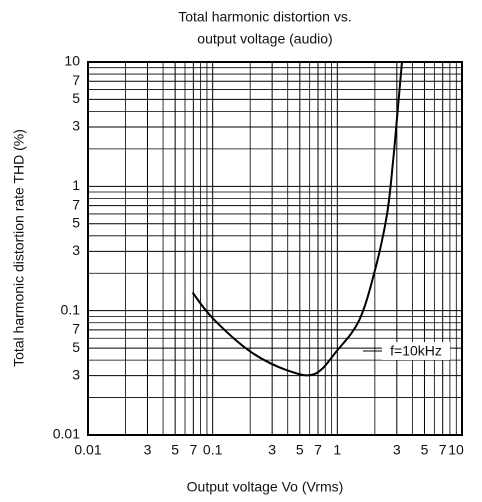 The height and width of the screenshot is (502, 482). I want to click on x-tick-label: 0.1, so click(213, 450).